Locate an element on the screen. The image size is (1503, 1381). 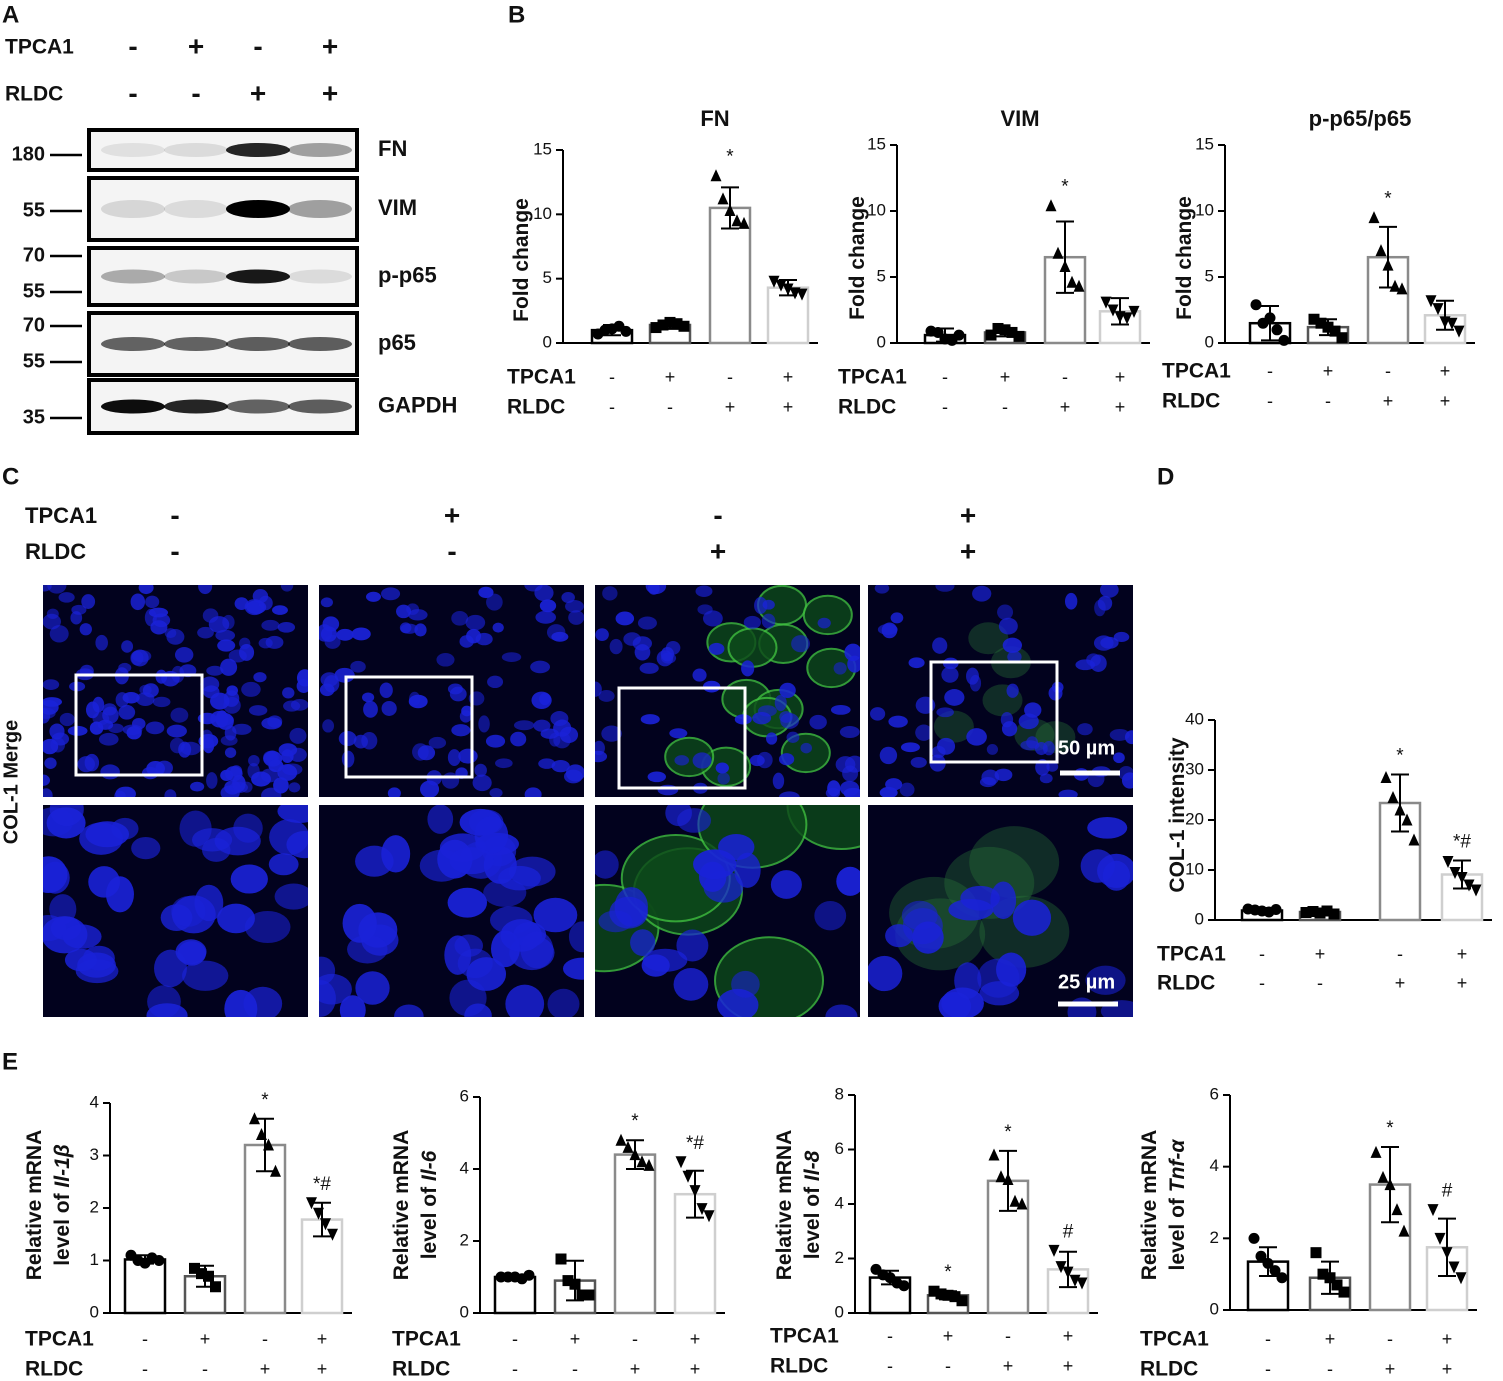
gene-name: Il-6 is located at coordinates (429, 1165).